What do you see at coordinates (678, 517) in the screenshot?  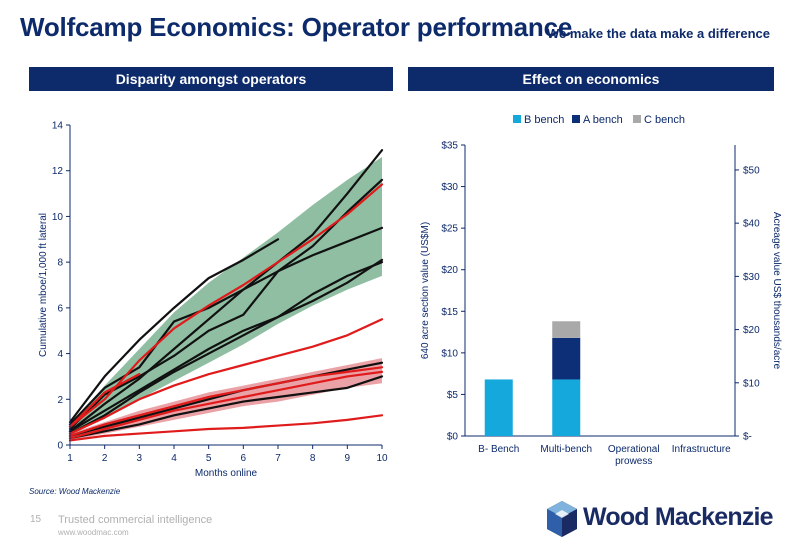 I see `logo-wordmark: Wood Mackenzie` at bounding box center [678, 517].